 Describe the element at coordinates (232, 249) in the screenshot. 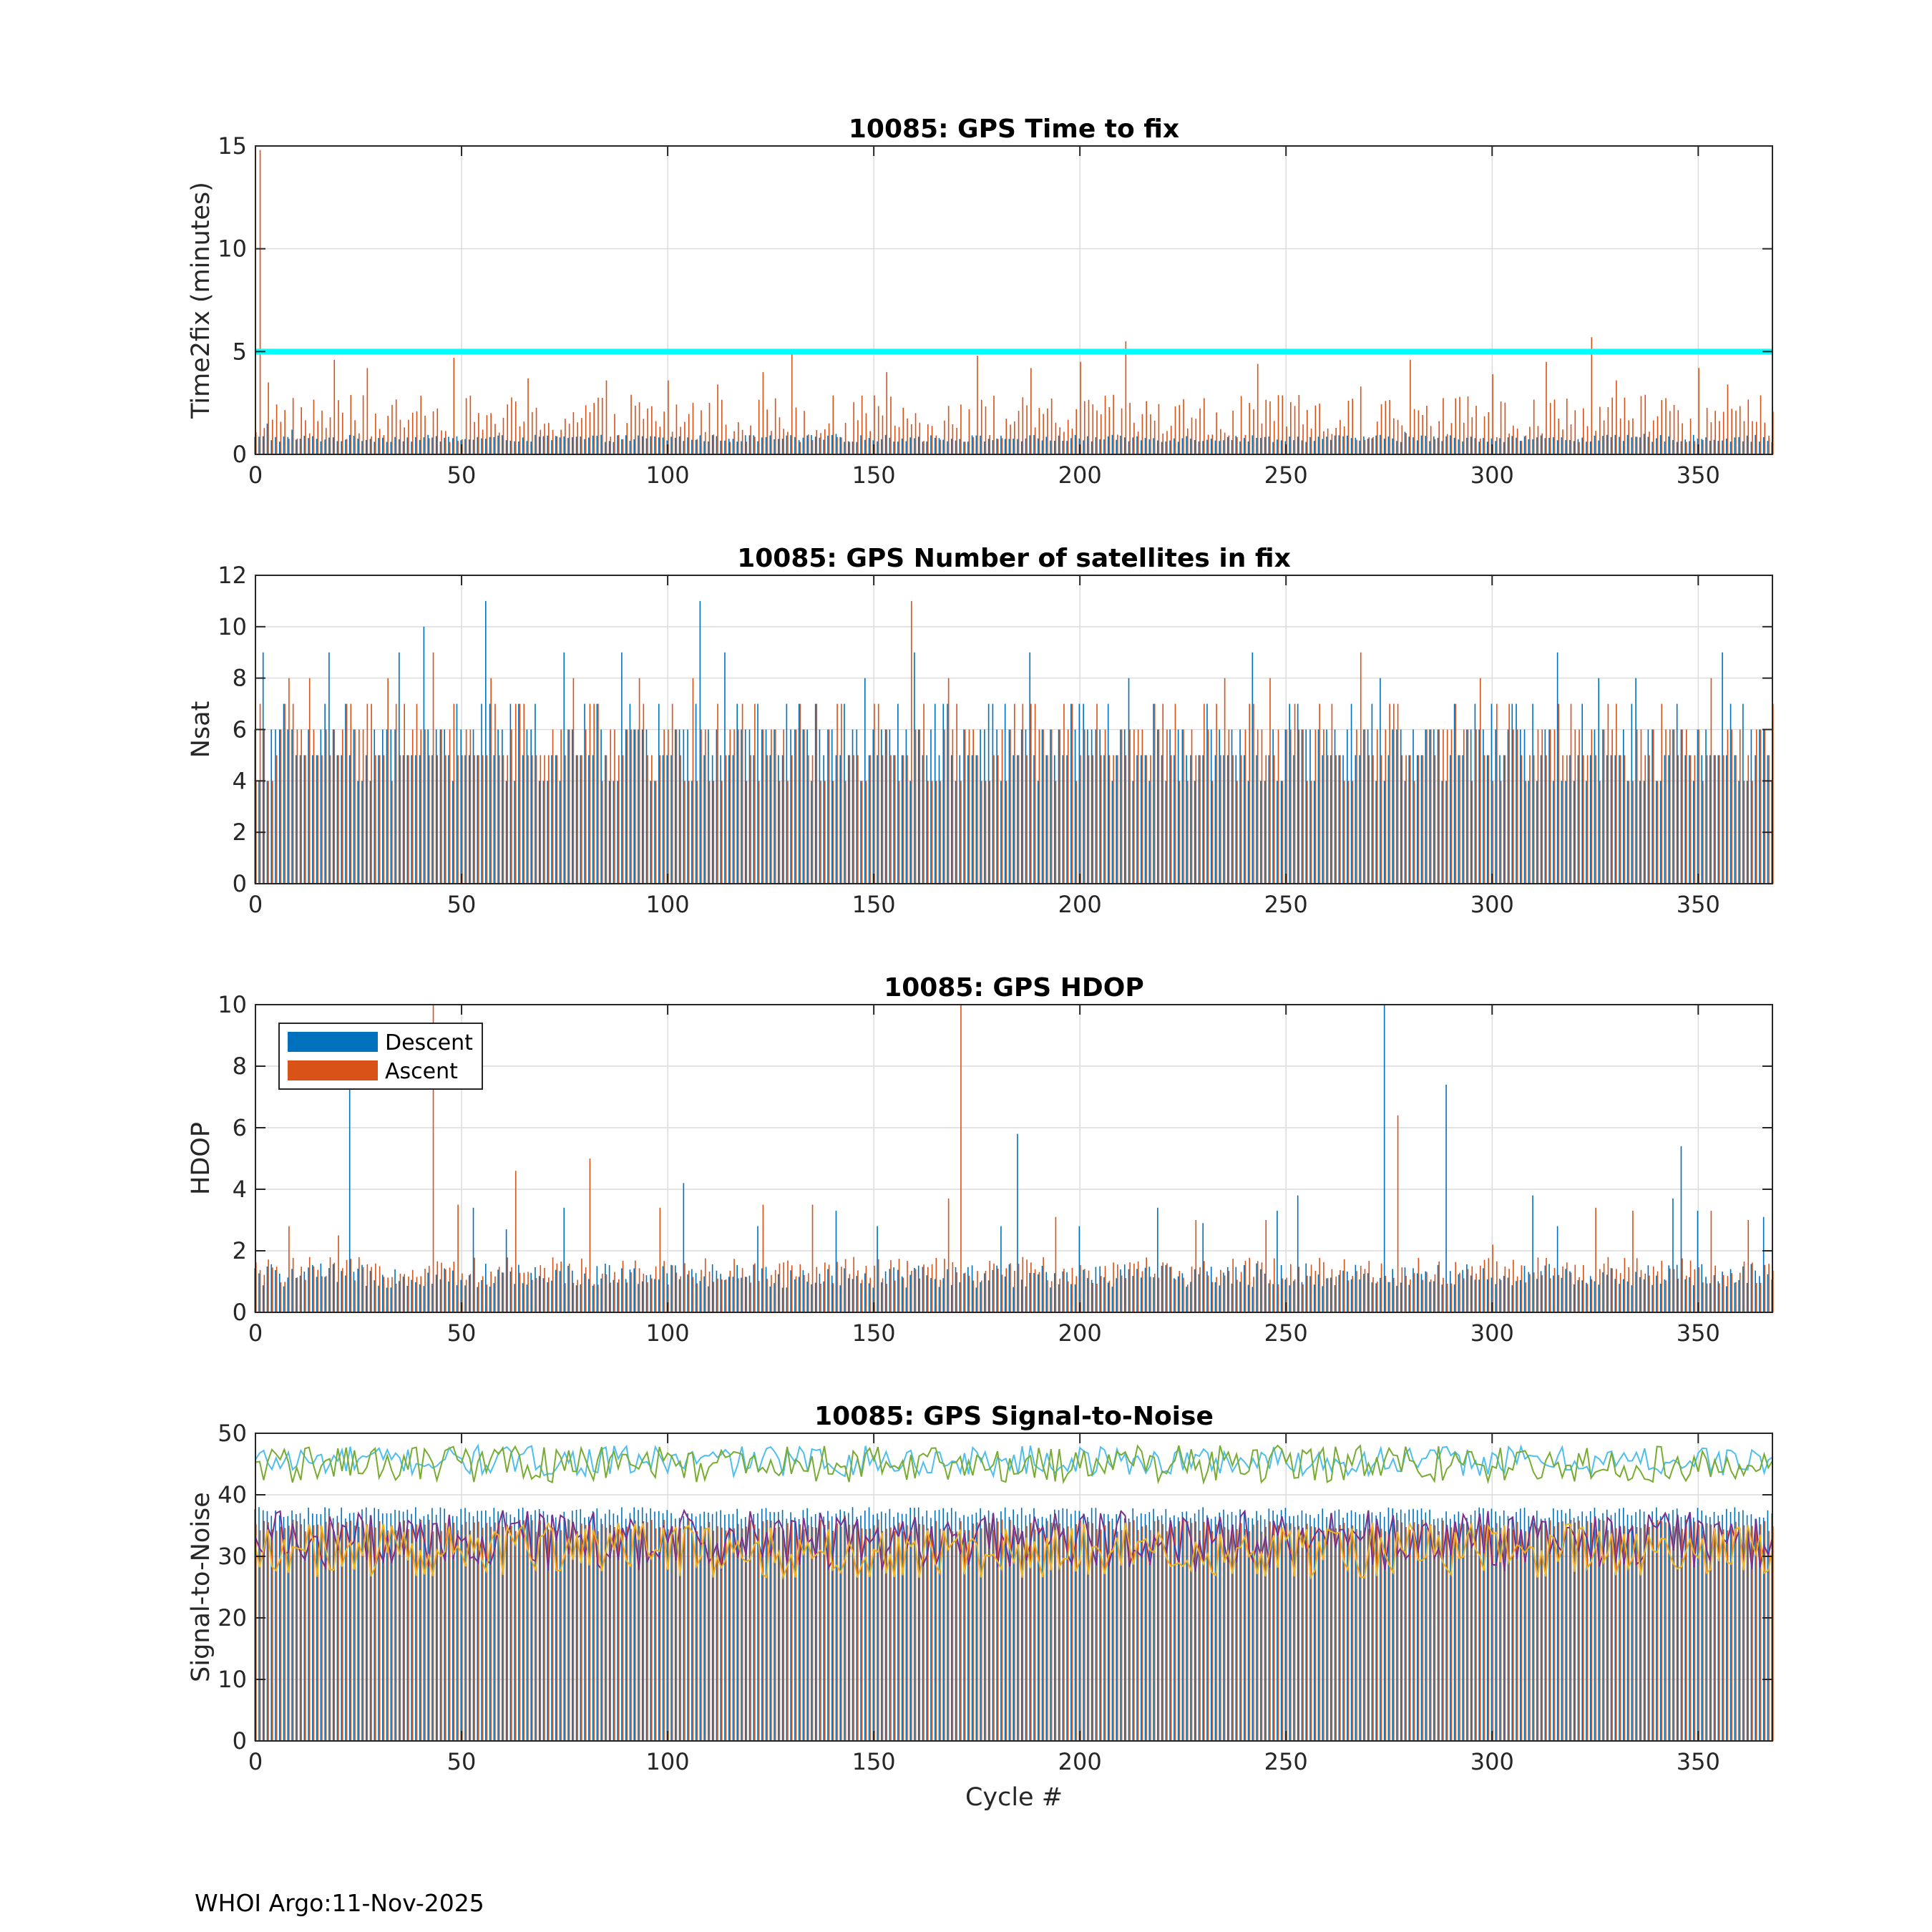

I see `y-tick-label: 10` at that location.